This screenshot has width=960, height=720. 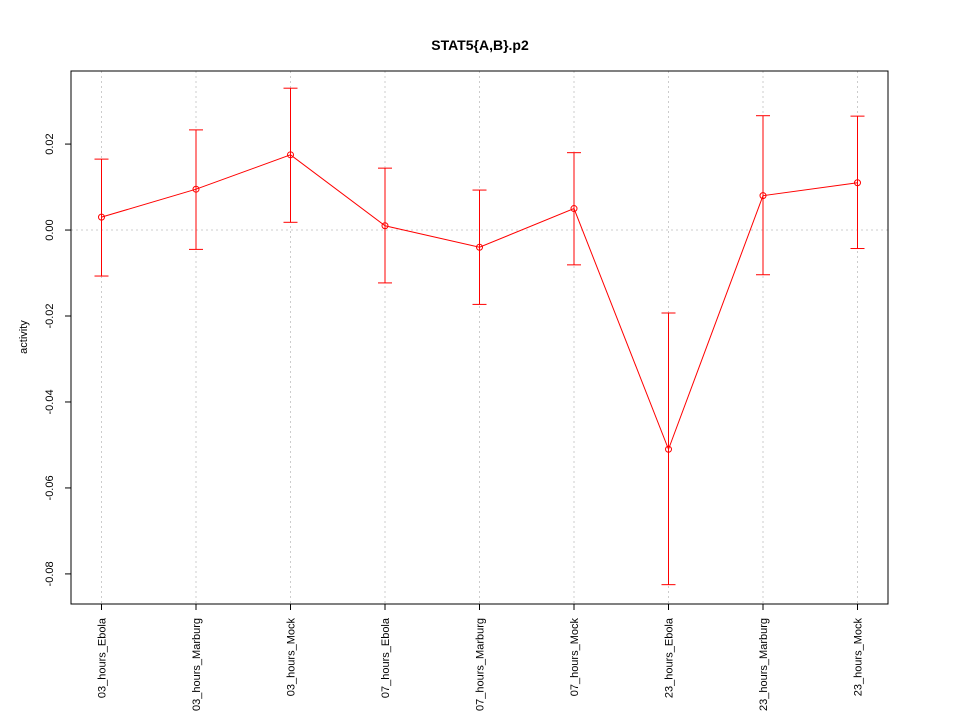 I want to click on chart-title: STAT5{A,B}.p2, so click(x=480, y=45).